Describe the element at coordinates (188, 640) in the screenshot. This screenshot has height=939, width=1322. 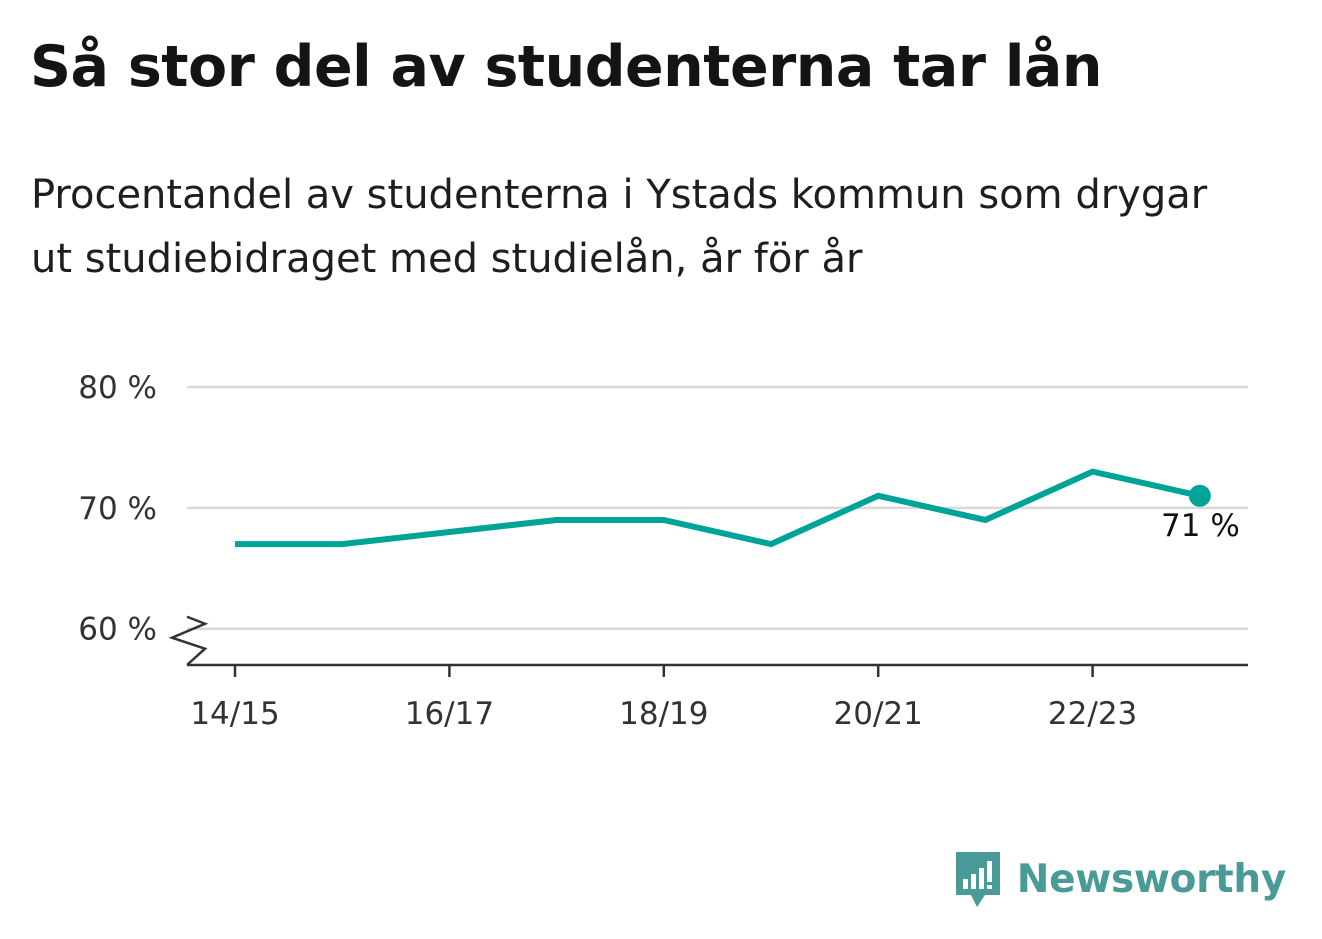
I see `axis-break-symbol` at that location.